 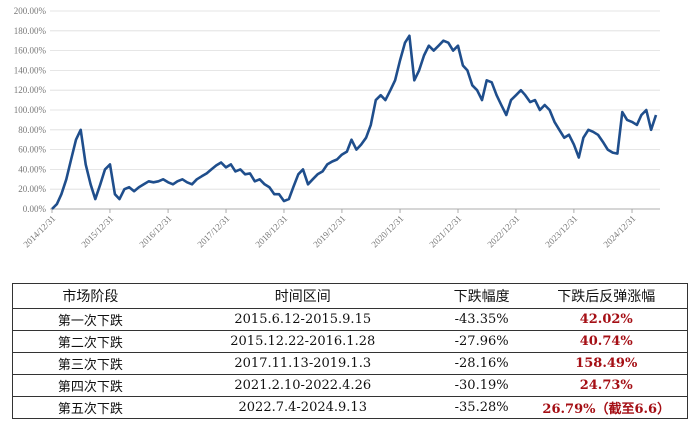 What do you see at coordinates (39, 231) in the screenshot?
I see `x-tick-label: 2014/12/31` at bounding box center [39, 231].